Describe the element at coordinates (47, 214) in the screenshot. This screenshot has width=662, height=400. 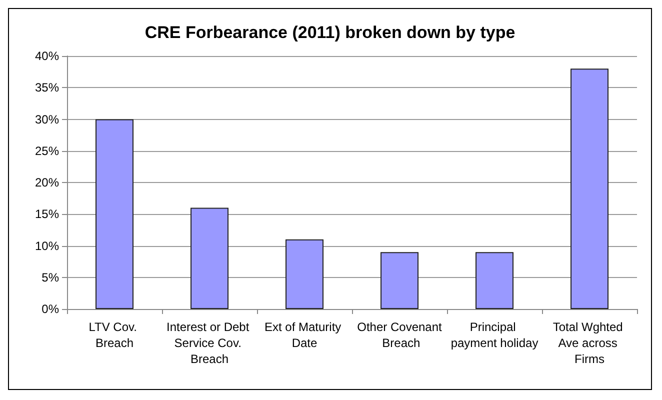
I see `y-tick-label: 15%` at that location.